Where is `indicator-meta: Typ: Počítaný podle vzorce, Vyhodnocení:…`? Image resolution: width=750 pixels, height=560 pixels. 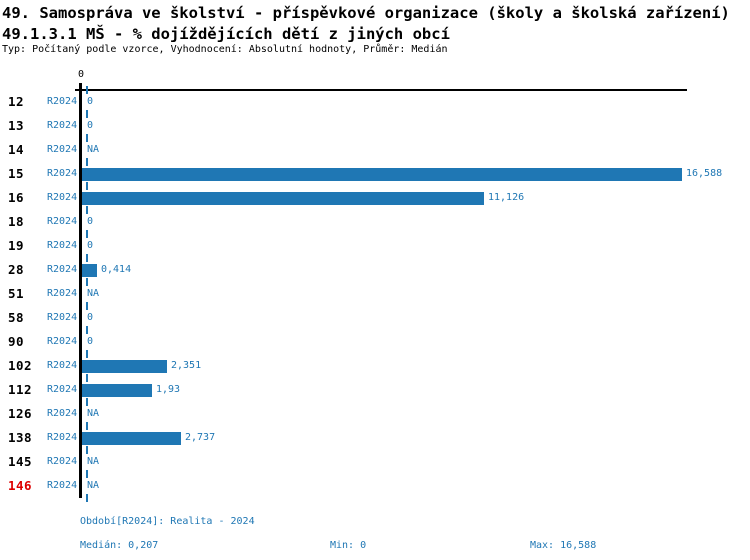
indicator-meta: Typ: Počítaný podle vzorce, Vyhodnocení:… is located at coordinates (225, 49).